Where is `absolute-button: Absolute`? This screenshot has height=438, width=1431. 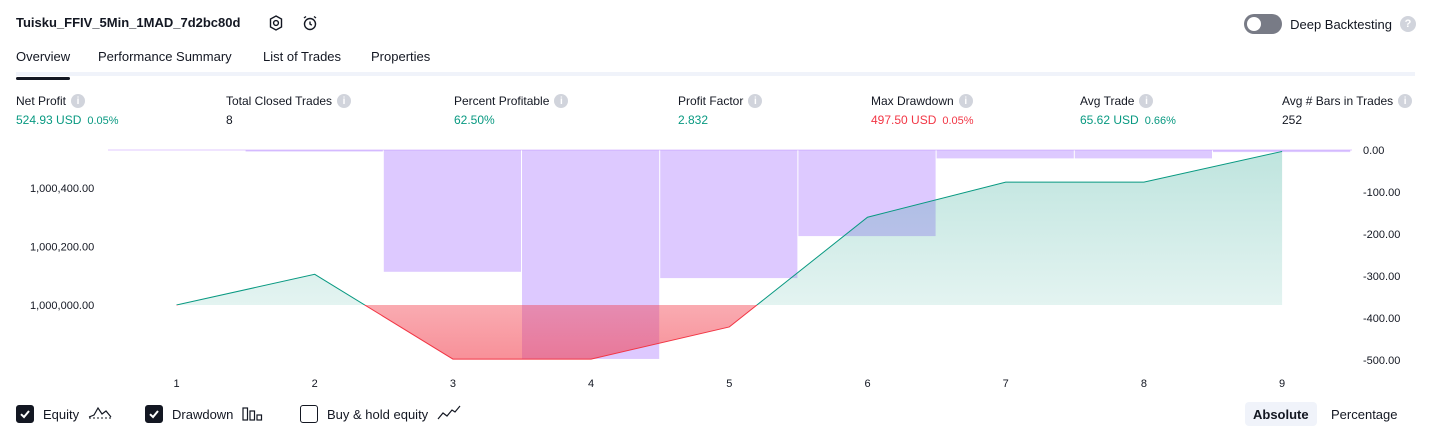
absolute-button: Absolute is located at coordinates (1281, 414).